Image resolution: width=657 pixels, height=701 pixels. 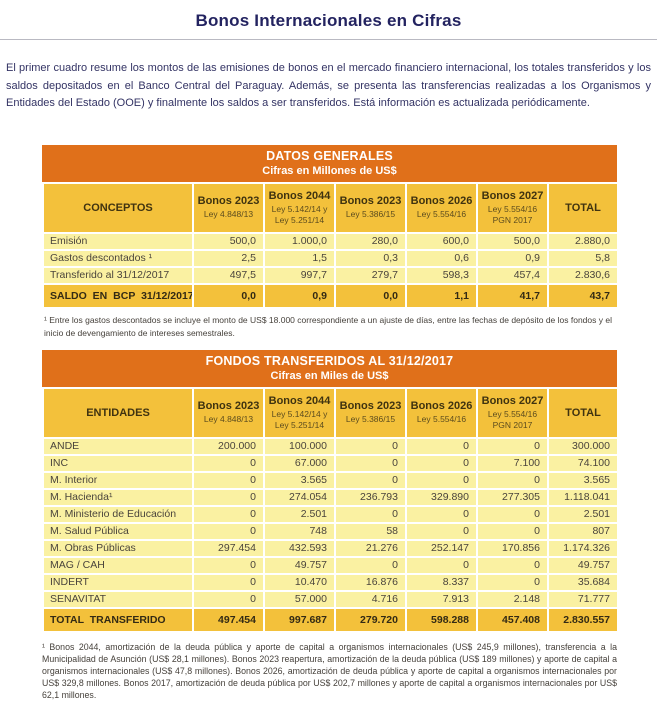 What do you see at coordinates (329, 360) in the screenshot?
I see `fondos-transferidos-banner-title: FONDOS TRANSFERIDOS AL 31/12/2017` at bounding box center [329, 360].